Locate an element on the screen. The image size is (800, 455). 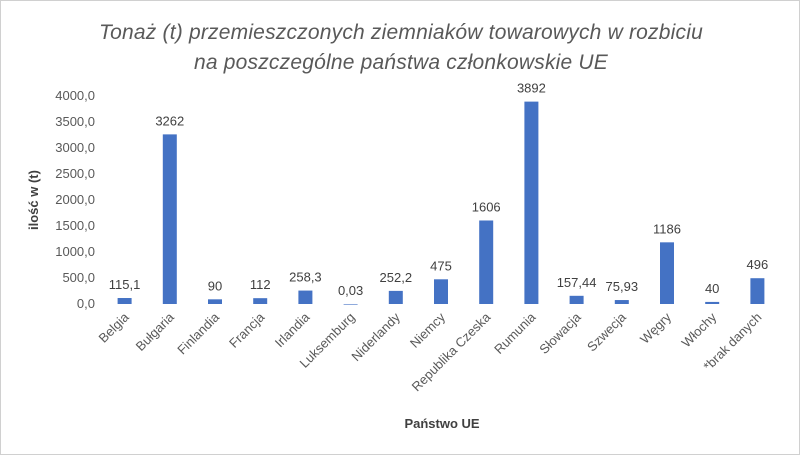
x-tick-label: Bułgaria is located at coordinates (155, 331).